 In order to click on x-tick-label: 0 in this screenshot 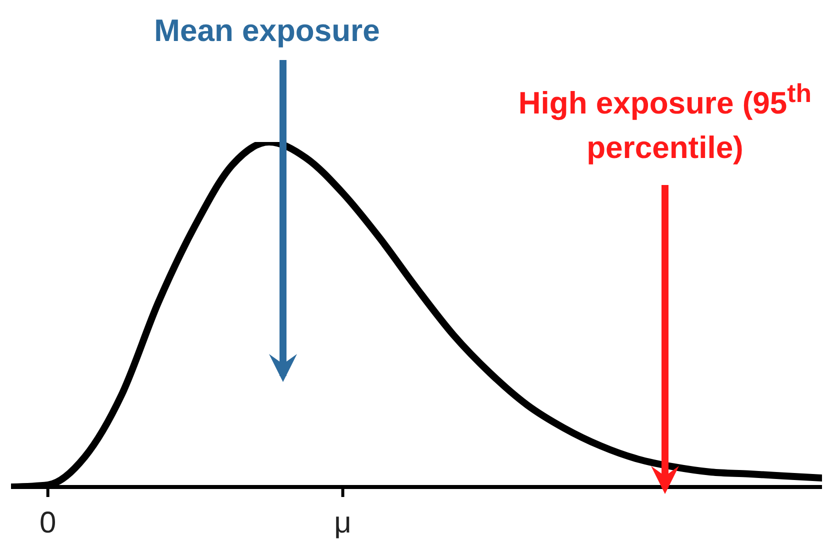, I will do `click(48, 523)`.